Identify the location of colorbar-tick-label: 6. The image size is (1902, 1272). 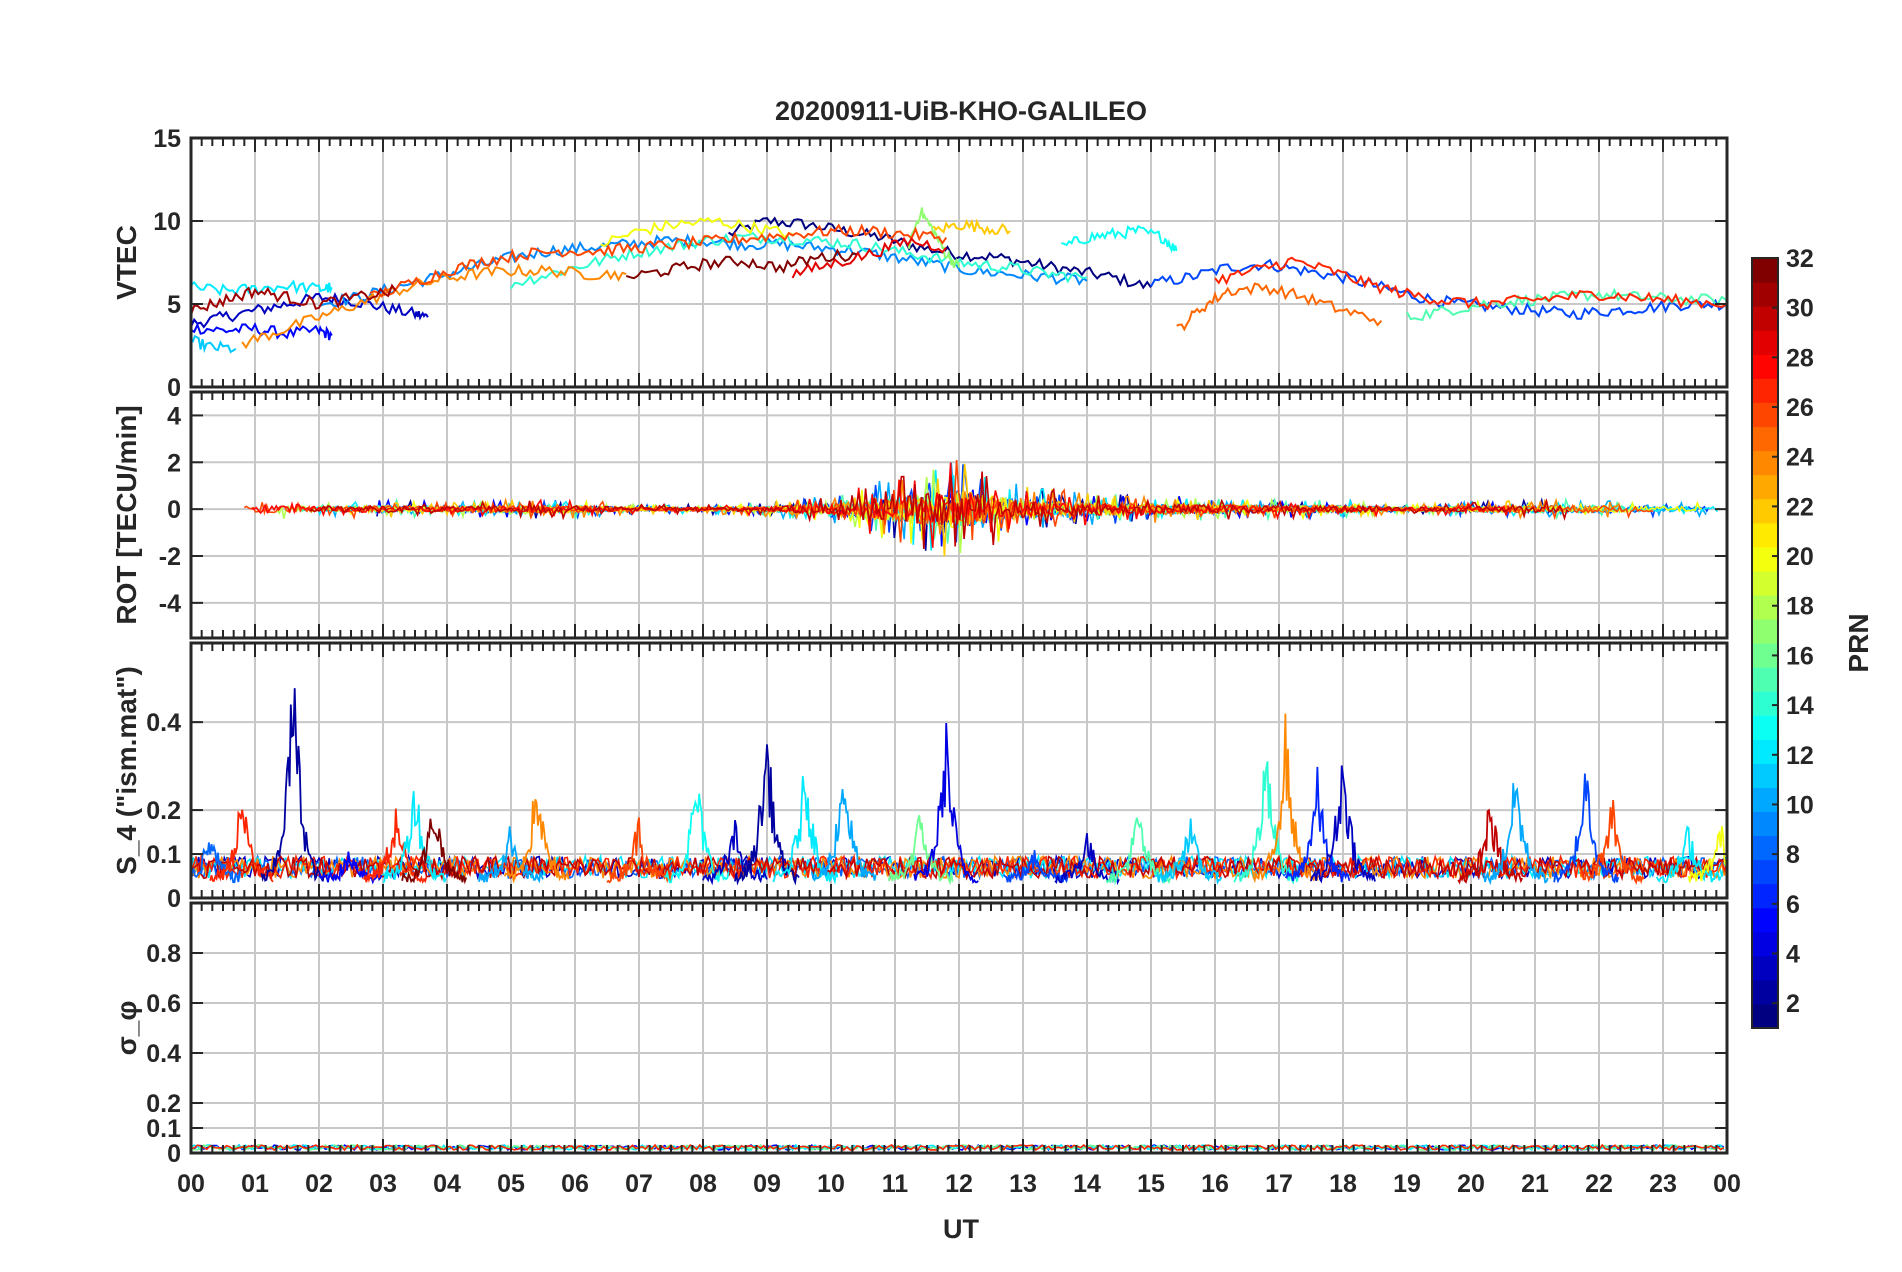
(1793, 905).